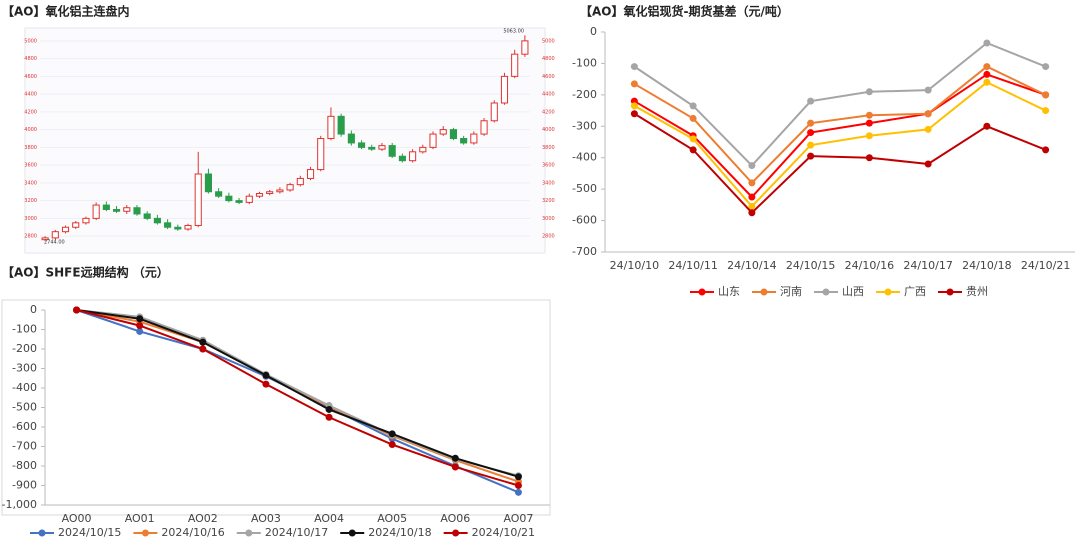 The image size is (1080, 549). Describe the element at coordinates (915, 291) in the screenshot. I see `legend-label: 广西` at that location.